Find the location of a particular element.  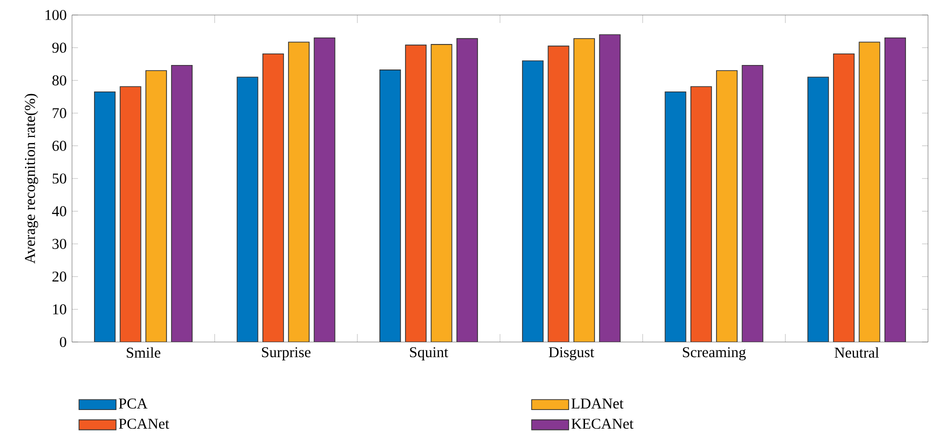

y-tick-label: 60 is located at coordinates (59, 145).